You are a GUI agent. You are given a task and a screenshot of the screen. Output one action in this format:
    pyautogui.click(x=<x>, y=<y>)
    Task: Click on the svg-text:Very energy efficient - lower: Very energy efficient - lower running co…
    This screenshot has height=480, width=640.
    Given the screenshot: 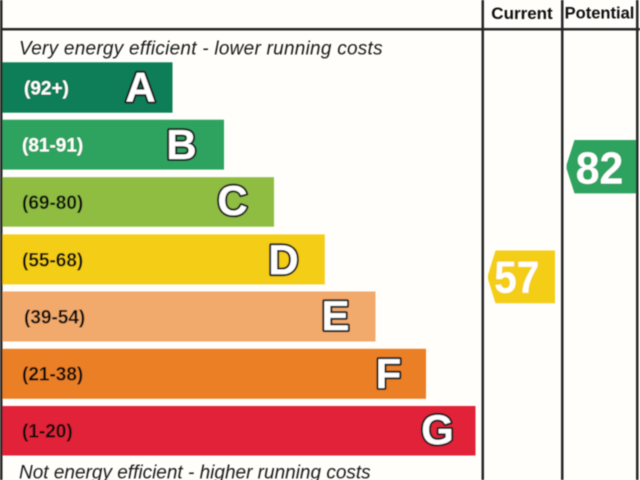 What is the action you would take?
    pyautogui.click(x=201, y=49)
    